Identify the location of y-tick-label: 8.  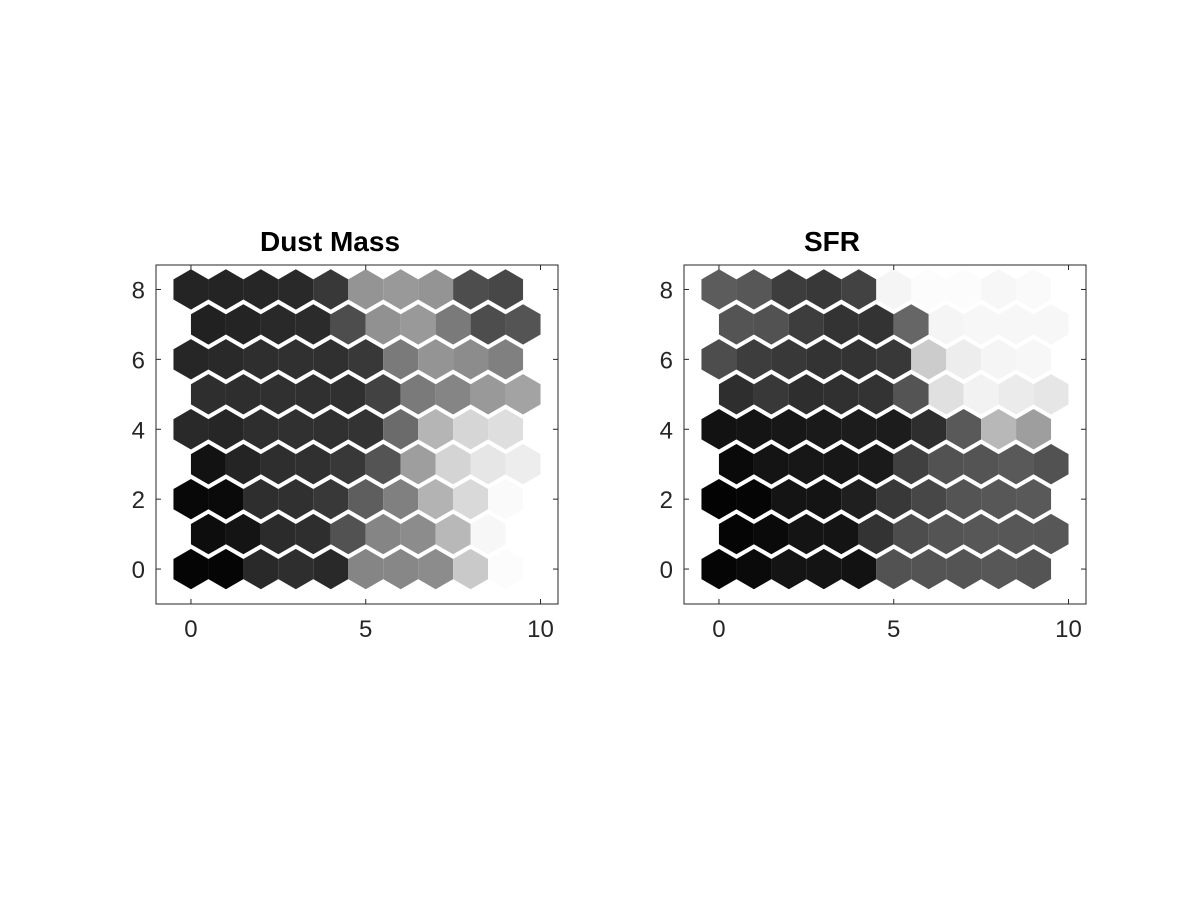
(138, 290).